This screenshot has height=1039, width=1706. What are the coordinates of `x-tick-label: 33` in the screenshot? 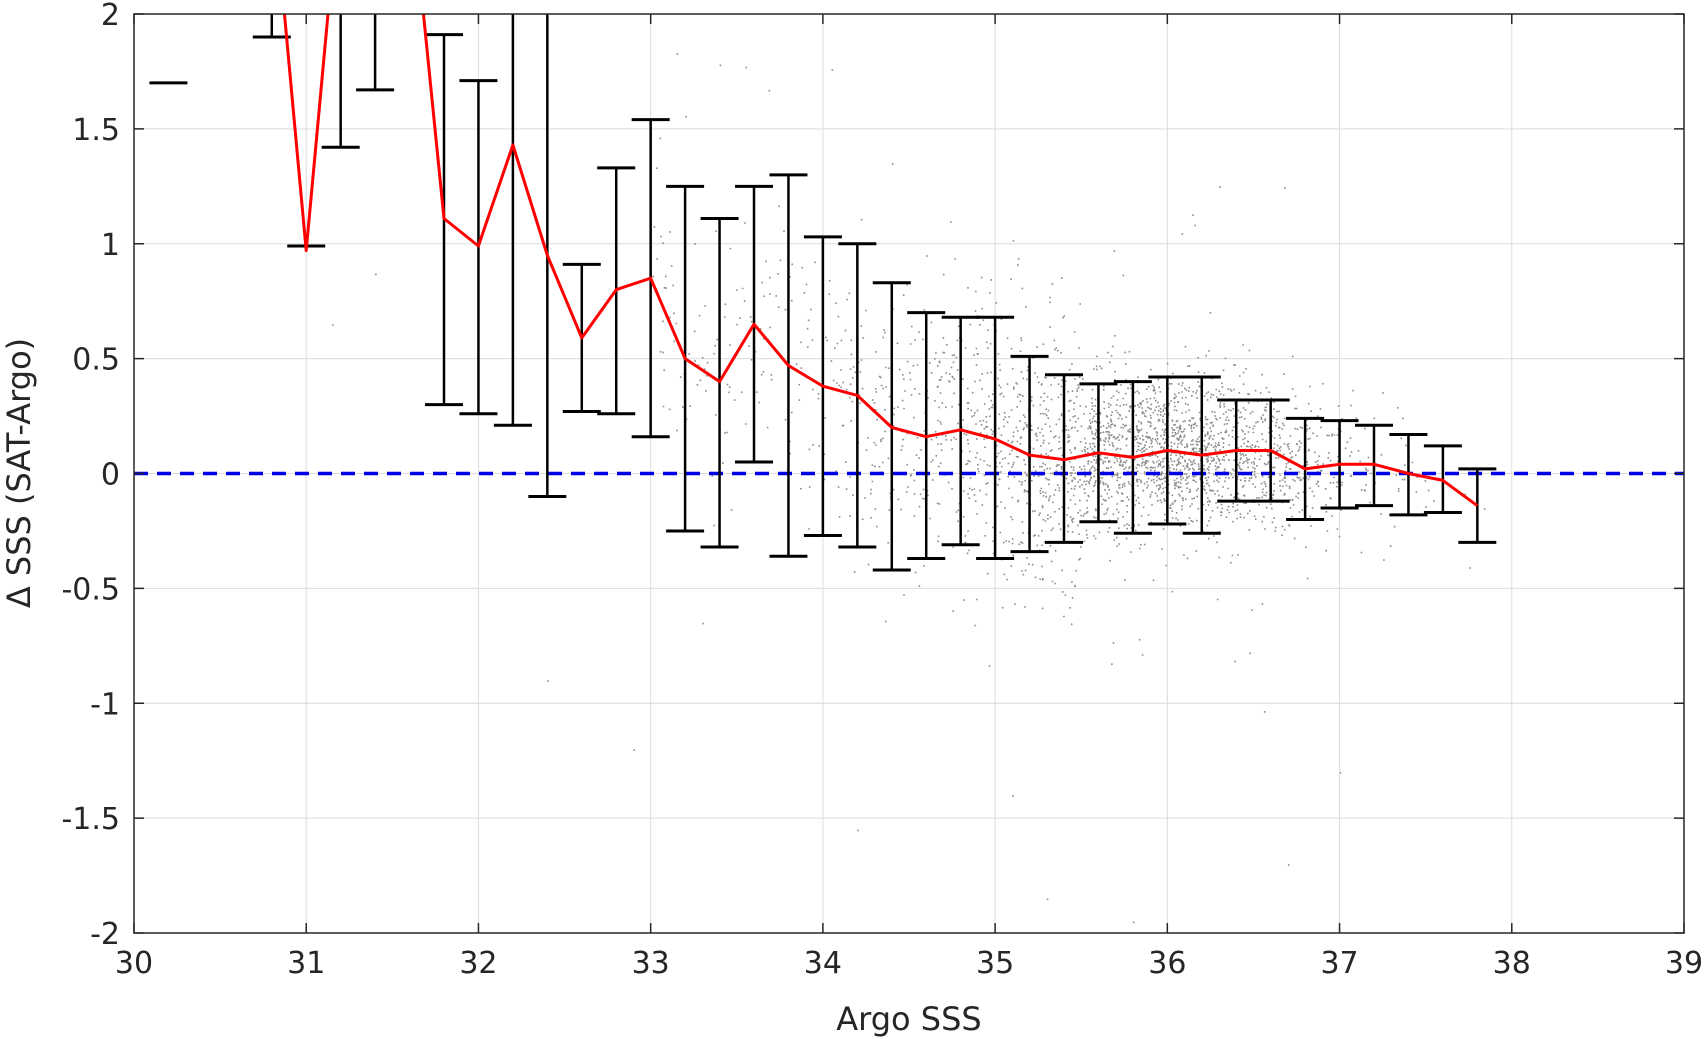 It's located at (651, 963).